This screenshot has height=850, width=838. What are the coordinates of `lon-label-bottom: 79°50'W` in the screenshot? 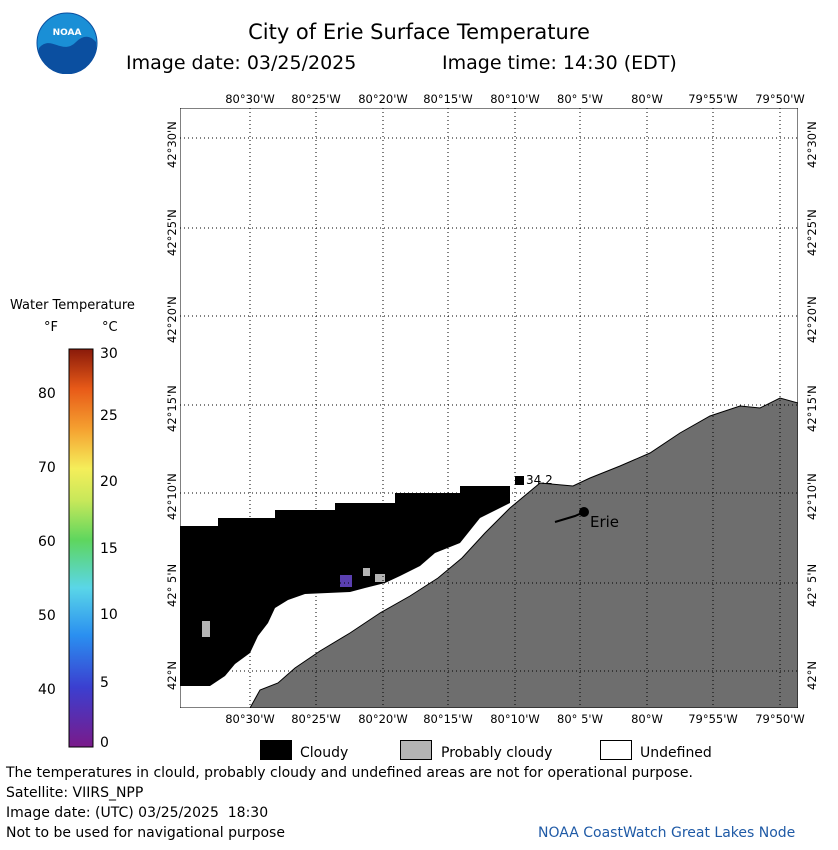 It's located at (780, 719).